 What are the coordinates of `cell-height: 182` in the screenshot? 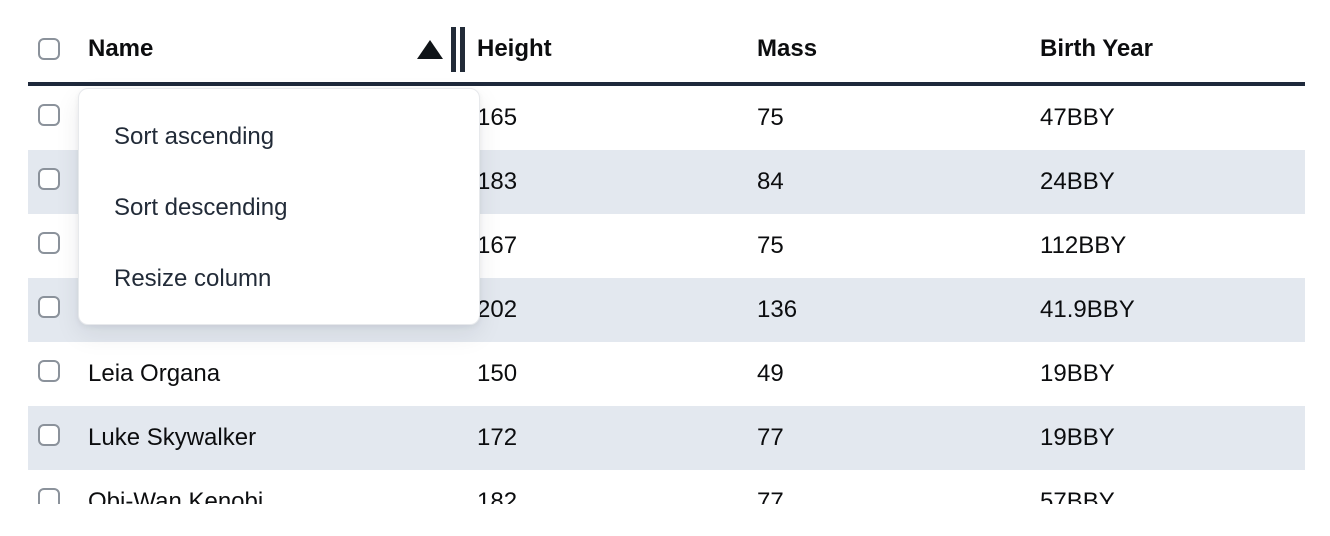 It's located at (497, 496).